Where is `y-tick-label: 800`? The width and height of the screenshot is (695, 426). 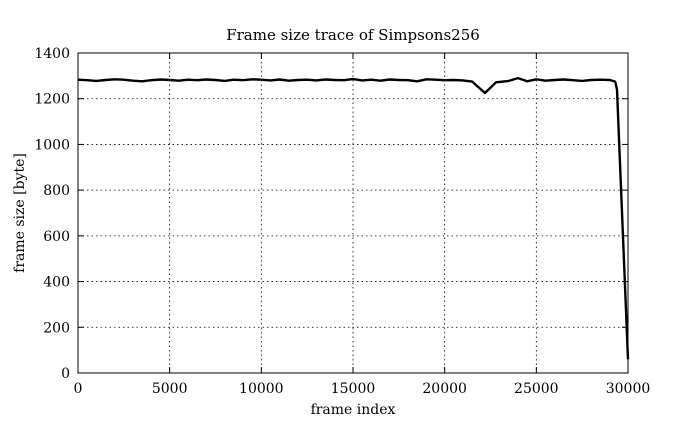
y-tick-label: 800 is located at coordinates (56, 191).